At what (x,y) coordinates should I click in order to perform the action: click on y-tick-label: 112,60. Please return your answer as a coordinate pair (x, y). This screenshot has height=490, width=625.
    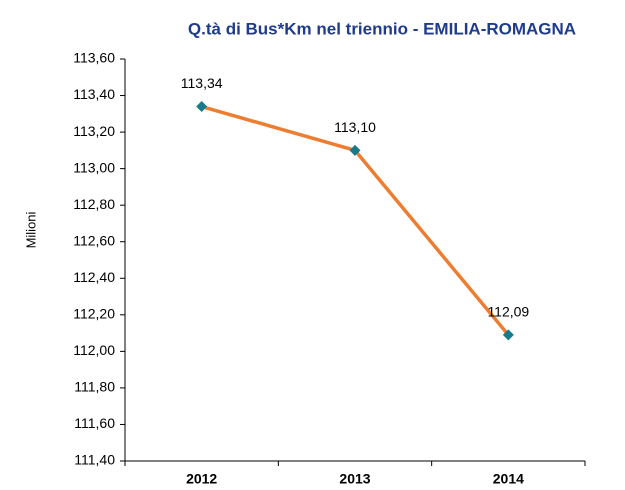
    Looking at the image, I should click on (94, 240).